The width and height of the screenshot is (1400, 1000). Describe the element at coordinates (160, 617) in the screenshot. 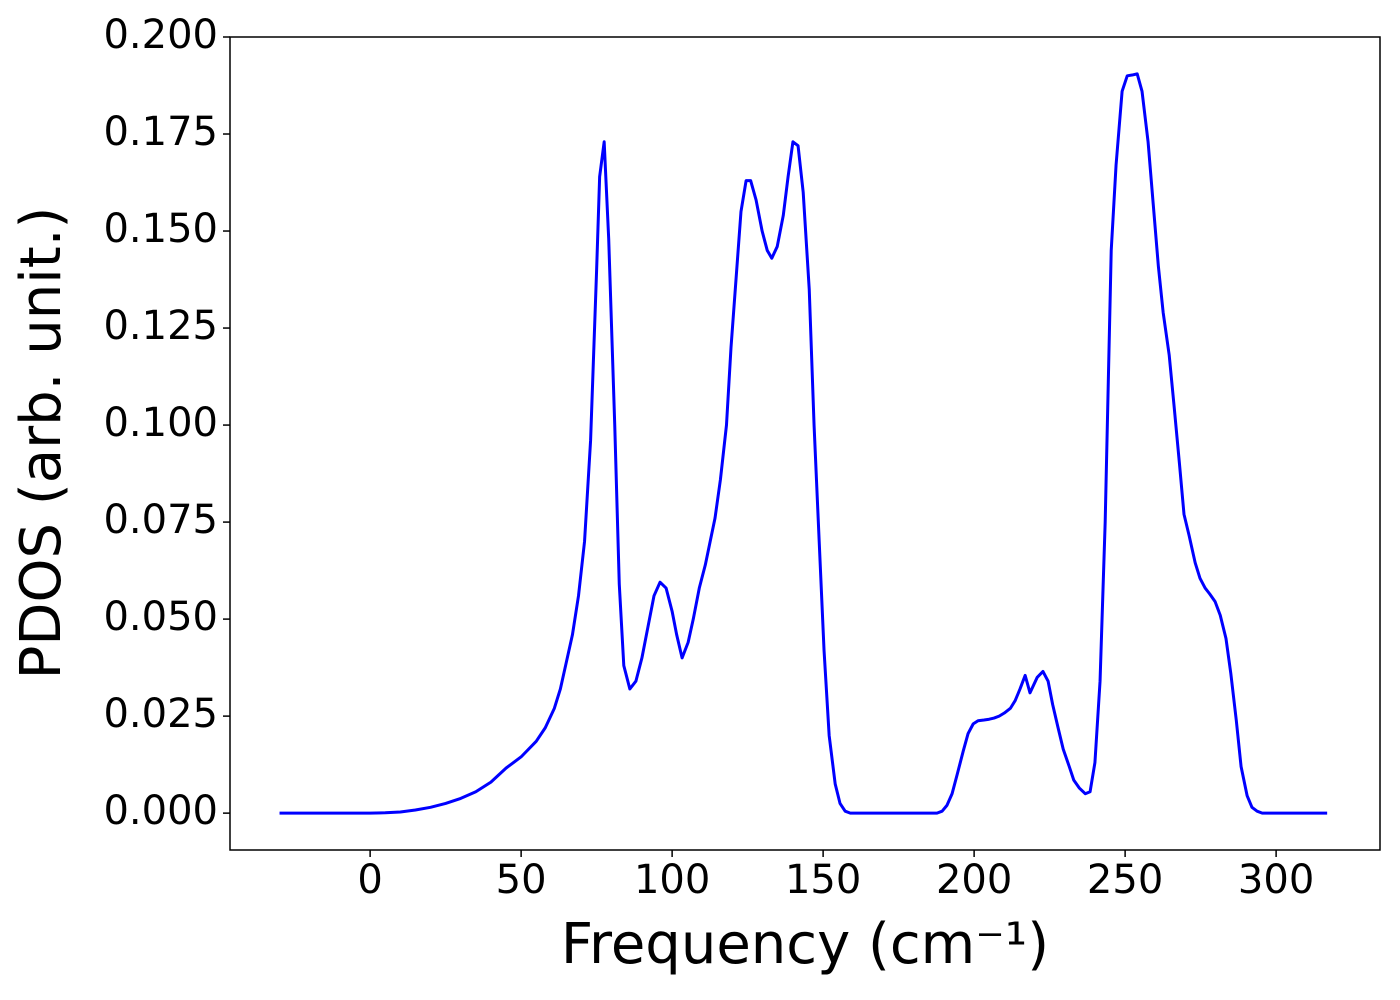

I see `y-tick-label: 0.050` at that location.